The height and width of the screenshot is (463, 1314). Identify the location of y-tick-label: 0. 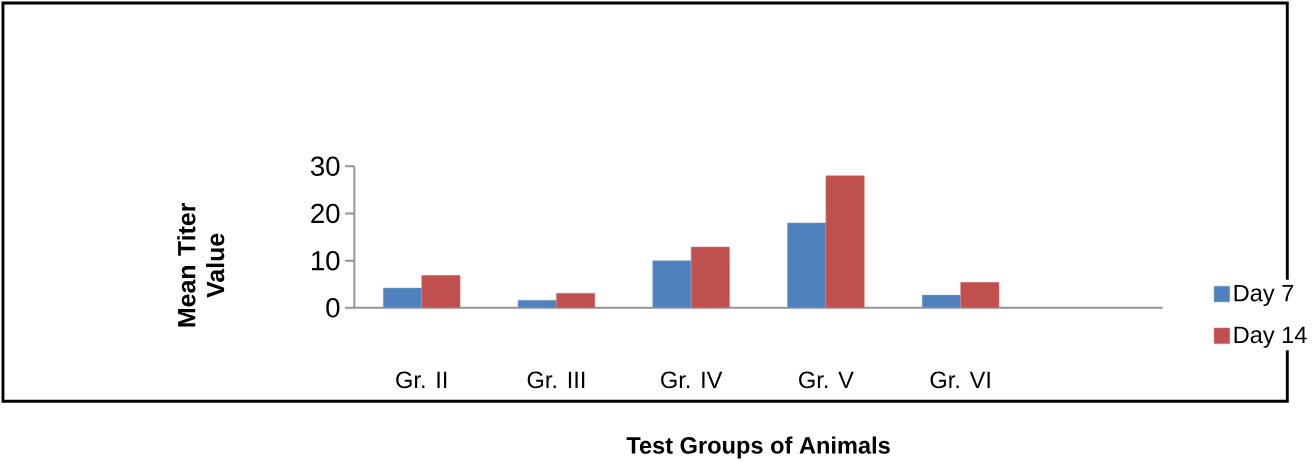
(333, 308).